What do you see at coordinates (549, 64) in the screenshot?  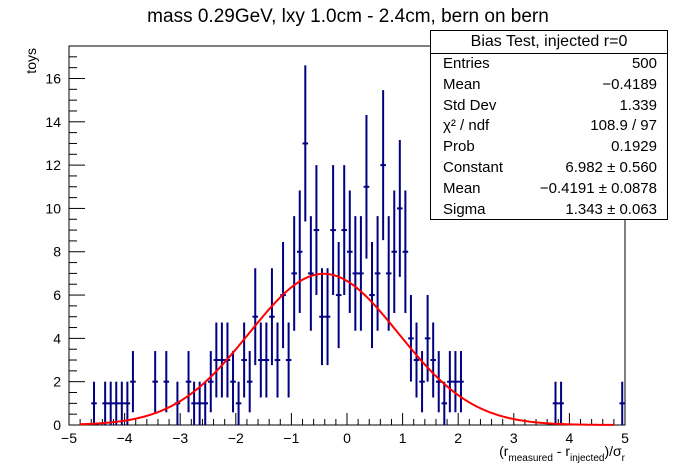 I see `stats-row: Entries 500` at bounding box center [549, 64].